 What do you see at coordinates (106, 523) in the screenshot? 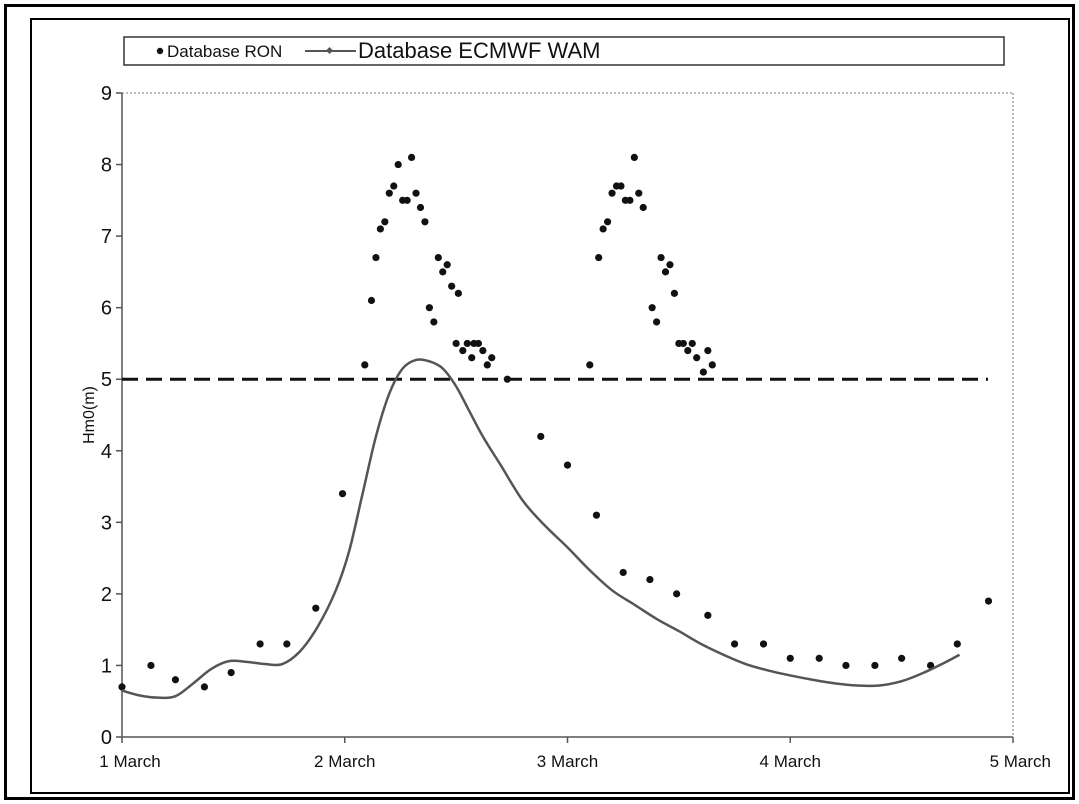
I see `y-tick-label: 3` at bounding box center [106, 523].